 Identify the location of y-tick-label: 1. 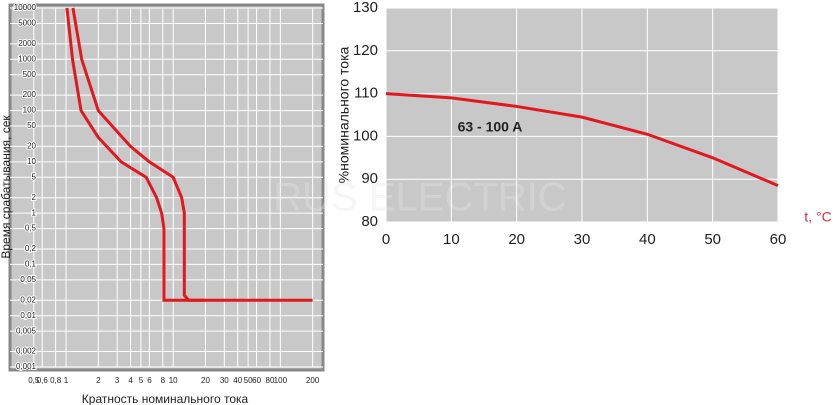
(34, 212).